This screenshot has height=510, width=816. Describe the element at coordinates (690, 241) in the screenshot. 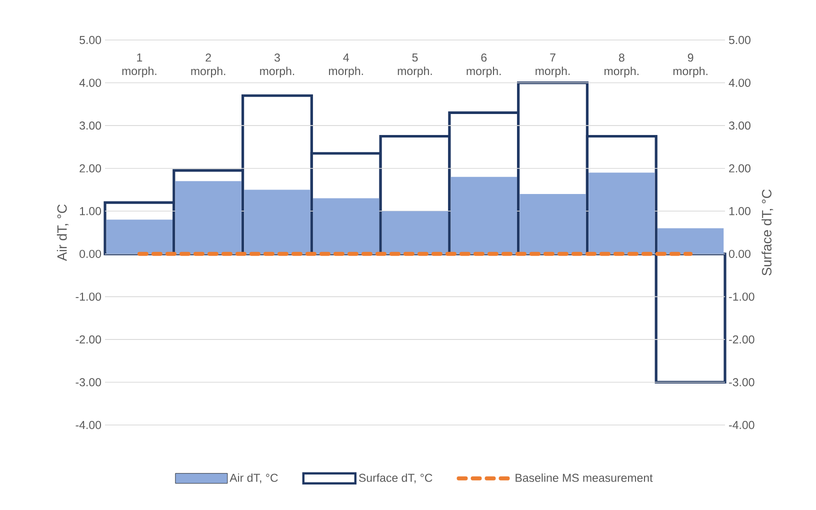

I see `bar` at that location.